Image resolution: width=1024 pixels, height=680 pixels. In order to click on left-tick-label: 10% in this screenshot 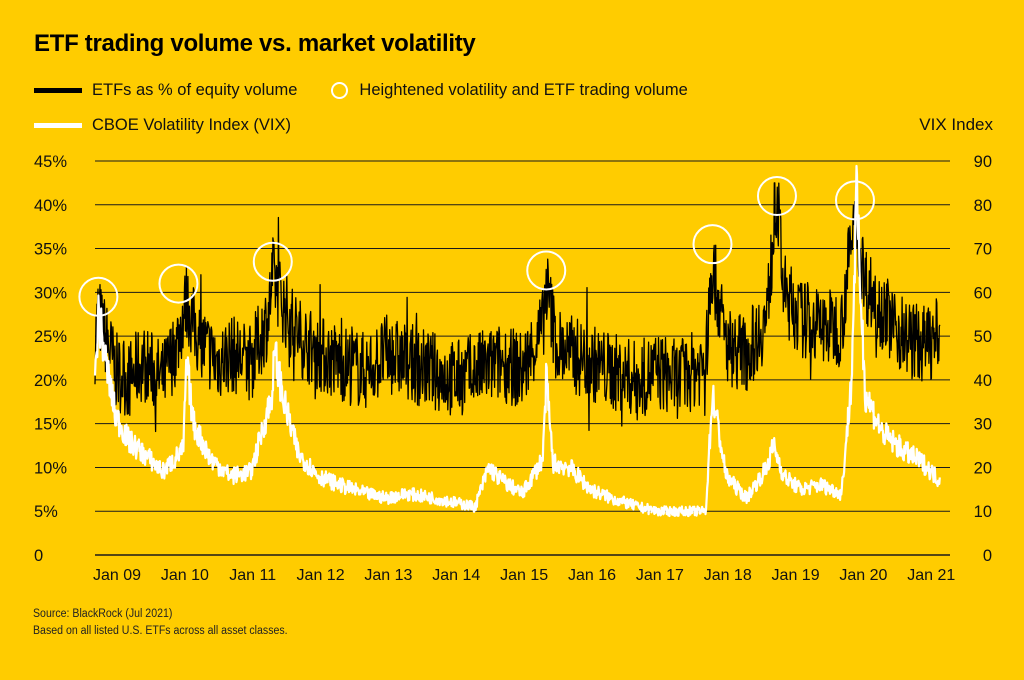, I will do `click(50, 468)`.